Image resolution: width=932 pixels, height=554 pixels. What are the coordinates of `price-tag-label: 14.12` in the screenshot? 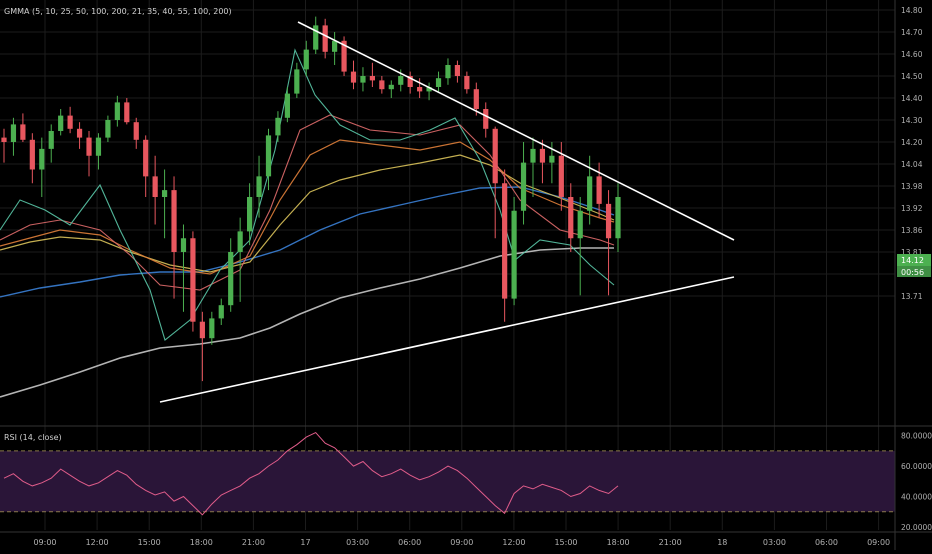 It's located at (912, 260).